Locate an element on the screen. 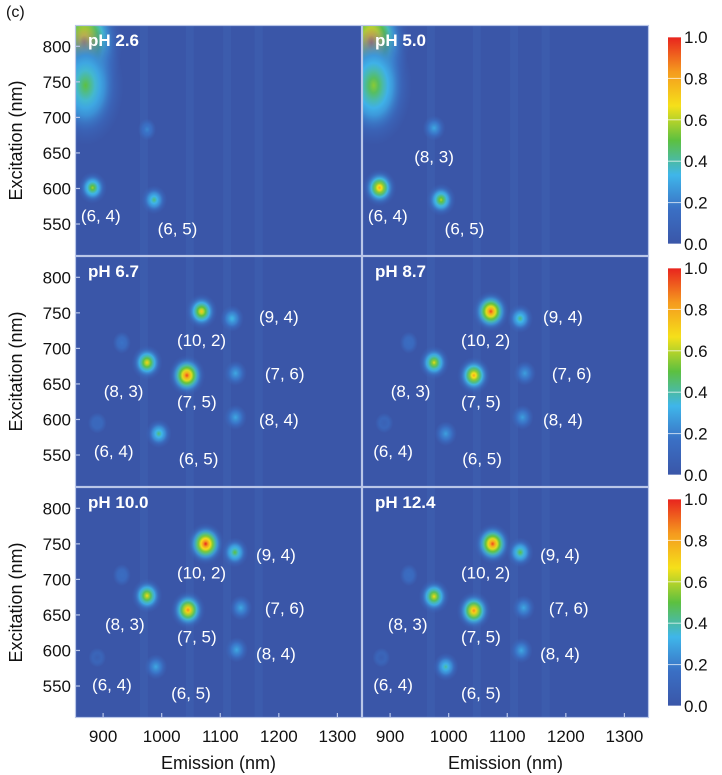  y-tick-label: 600 is located at coordinates (57, 419).